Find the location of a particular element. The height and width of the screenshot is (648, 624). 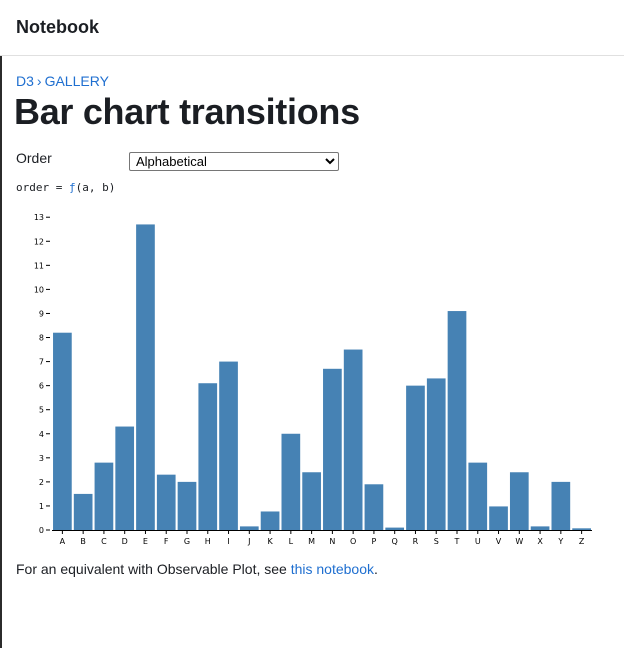

y-tick-label: 10 is located at coordinates (39, 289).